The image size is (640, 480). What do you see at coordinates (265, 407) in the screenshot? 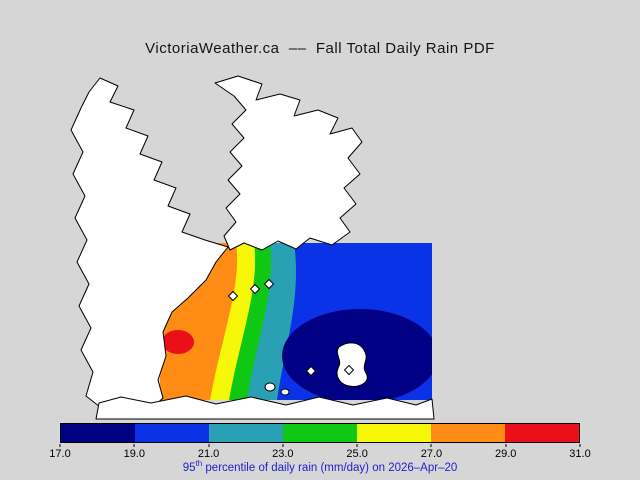
I see `south-coast-landmass` at bounding box center [265, 407].